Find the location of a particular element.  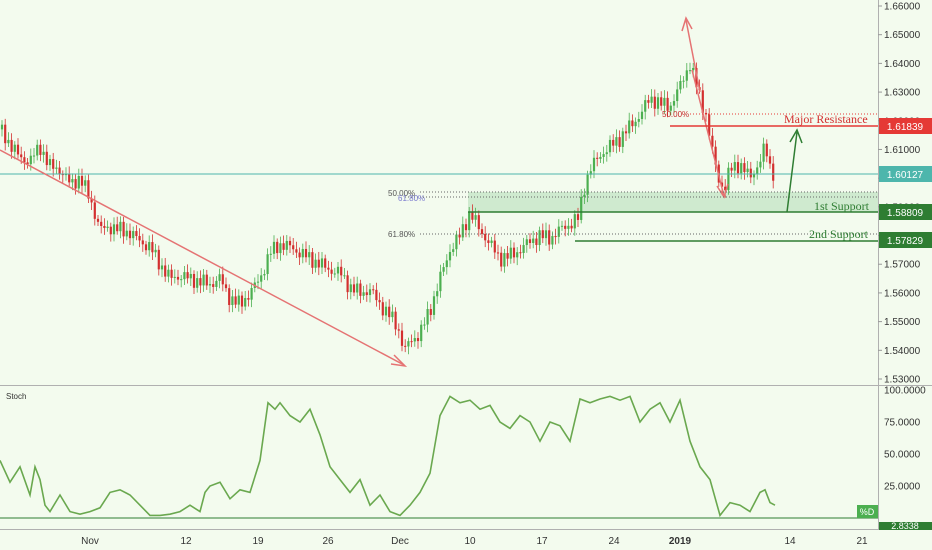

first-support-text: 1.58809 is located at coordinates (905, 213).